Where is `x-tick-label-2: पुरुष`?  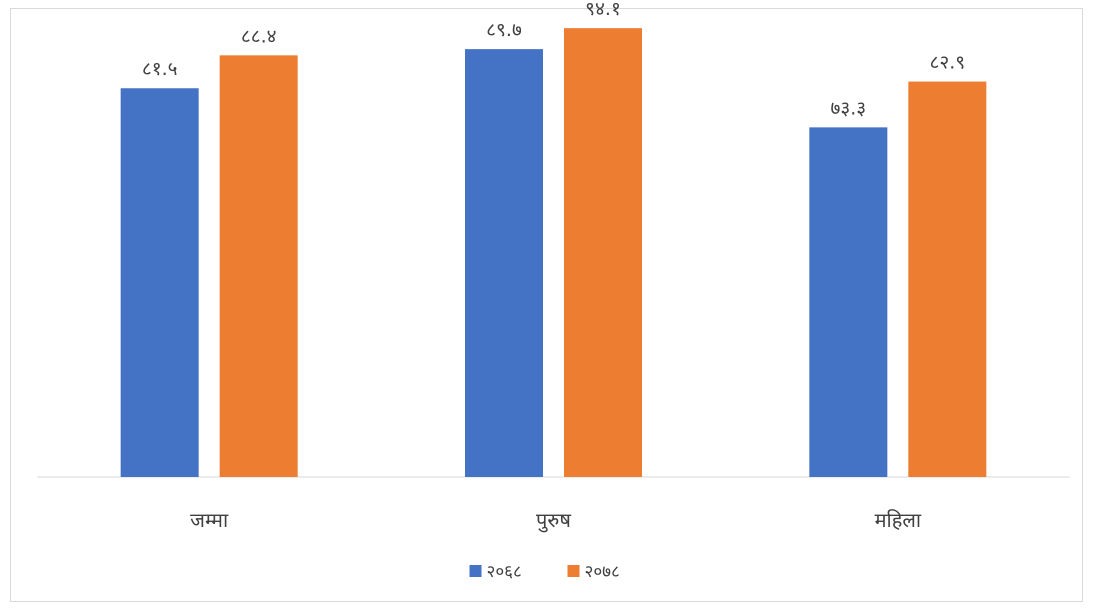
x-tick-label-2: पुरुष is located at coordinates (553, 520).